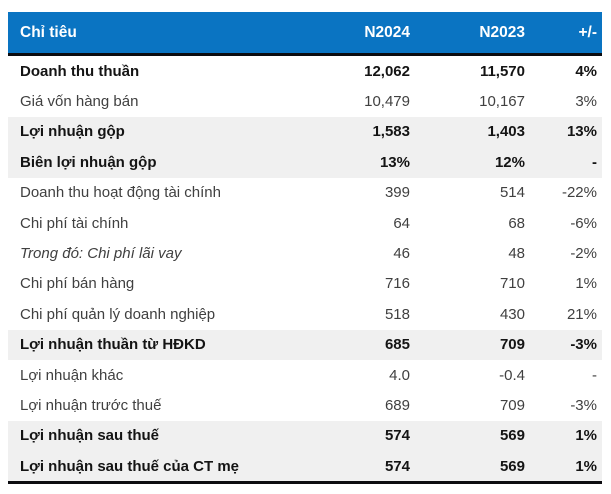 This screenshot has width=611, height=494. I want to click on table-row: Lợi nhuận sau thuế 574 569 1%, so click(305, 436).